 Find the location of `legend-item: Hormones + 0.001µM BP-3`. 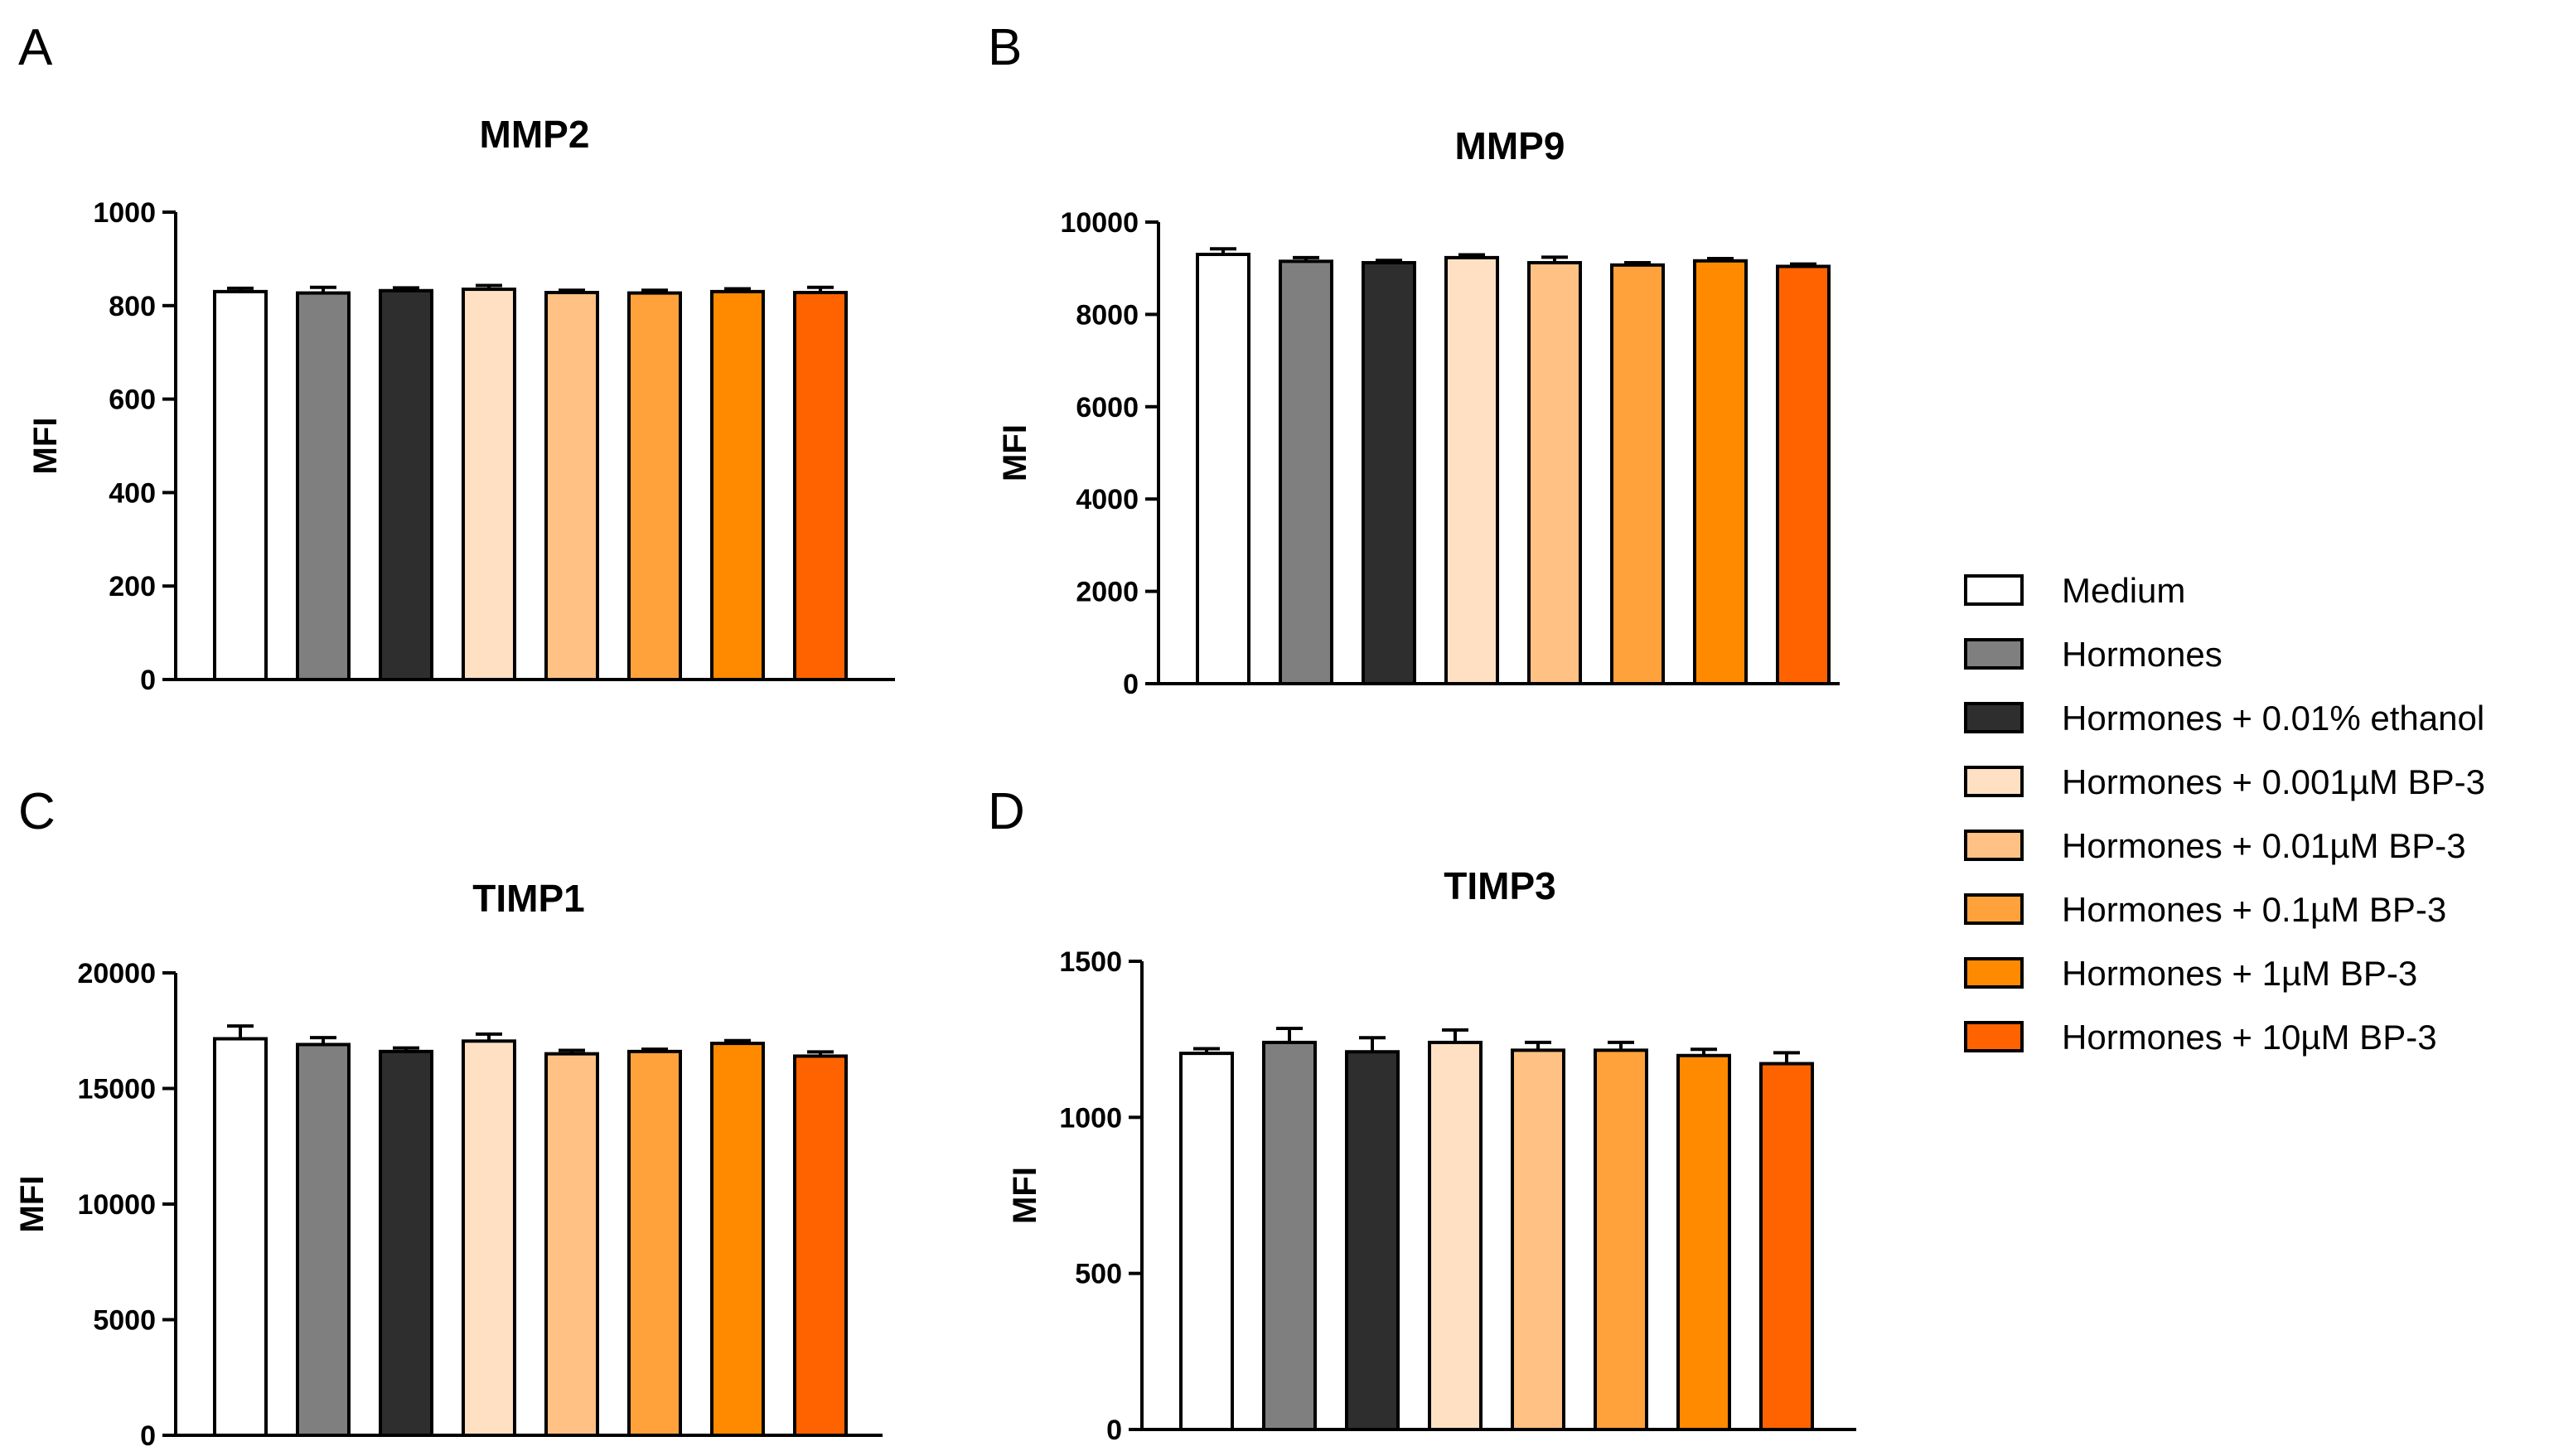

legend-item: Hormones + 0.001µM BP-3 is located at coordinates (2224, 781).